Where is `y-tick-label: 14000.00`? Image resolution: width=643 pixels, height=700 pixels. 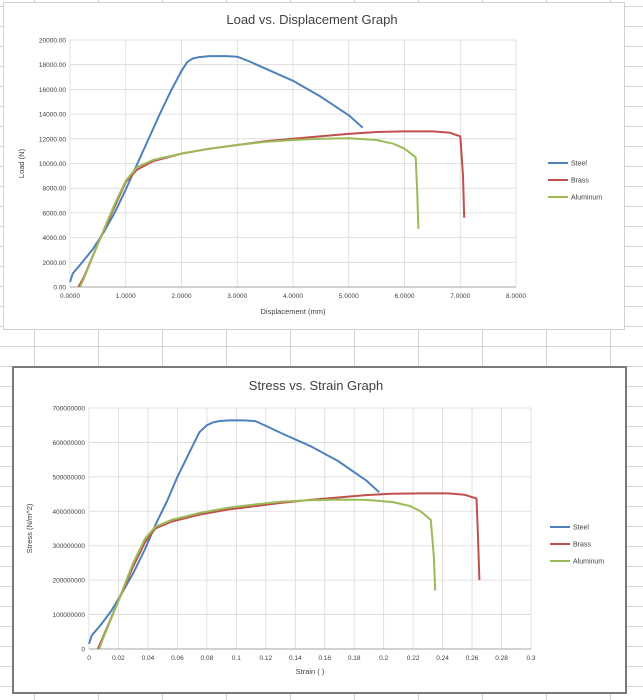 y-tick-label: 14000.00 is located at coordinates (52, 115).